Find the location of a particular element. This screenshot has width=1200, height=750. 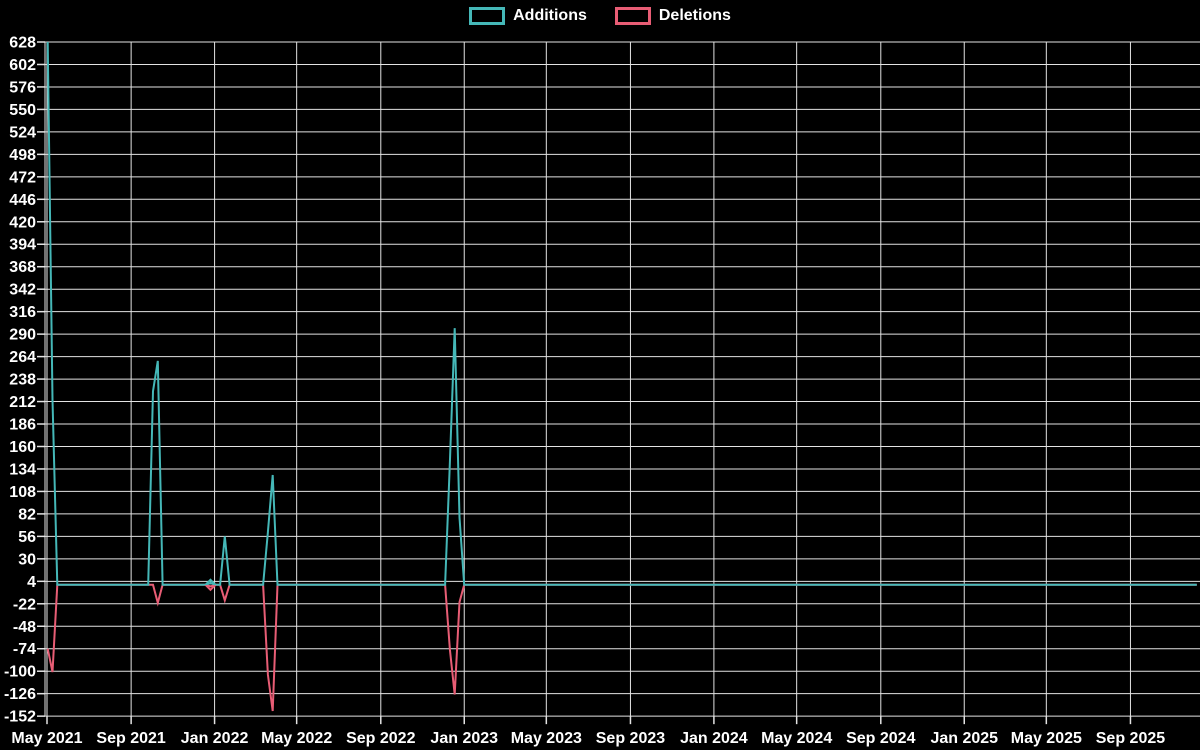

svg-text: 498 is located at coordinates (22, 155).